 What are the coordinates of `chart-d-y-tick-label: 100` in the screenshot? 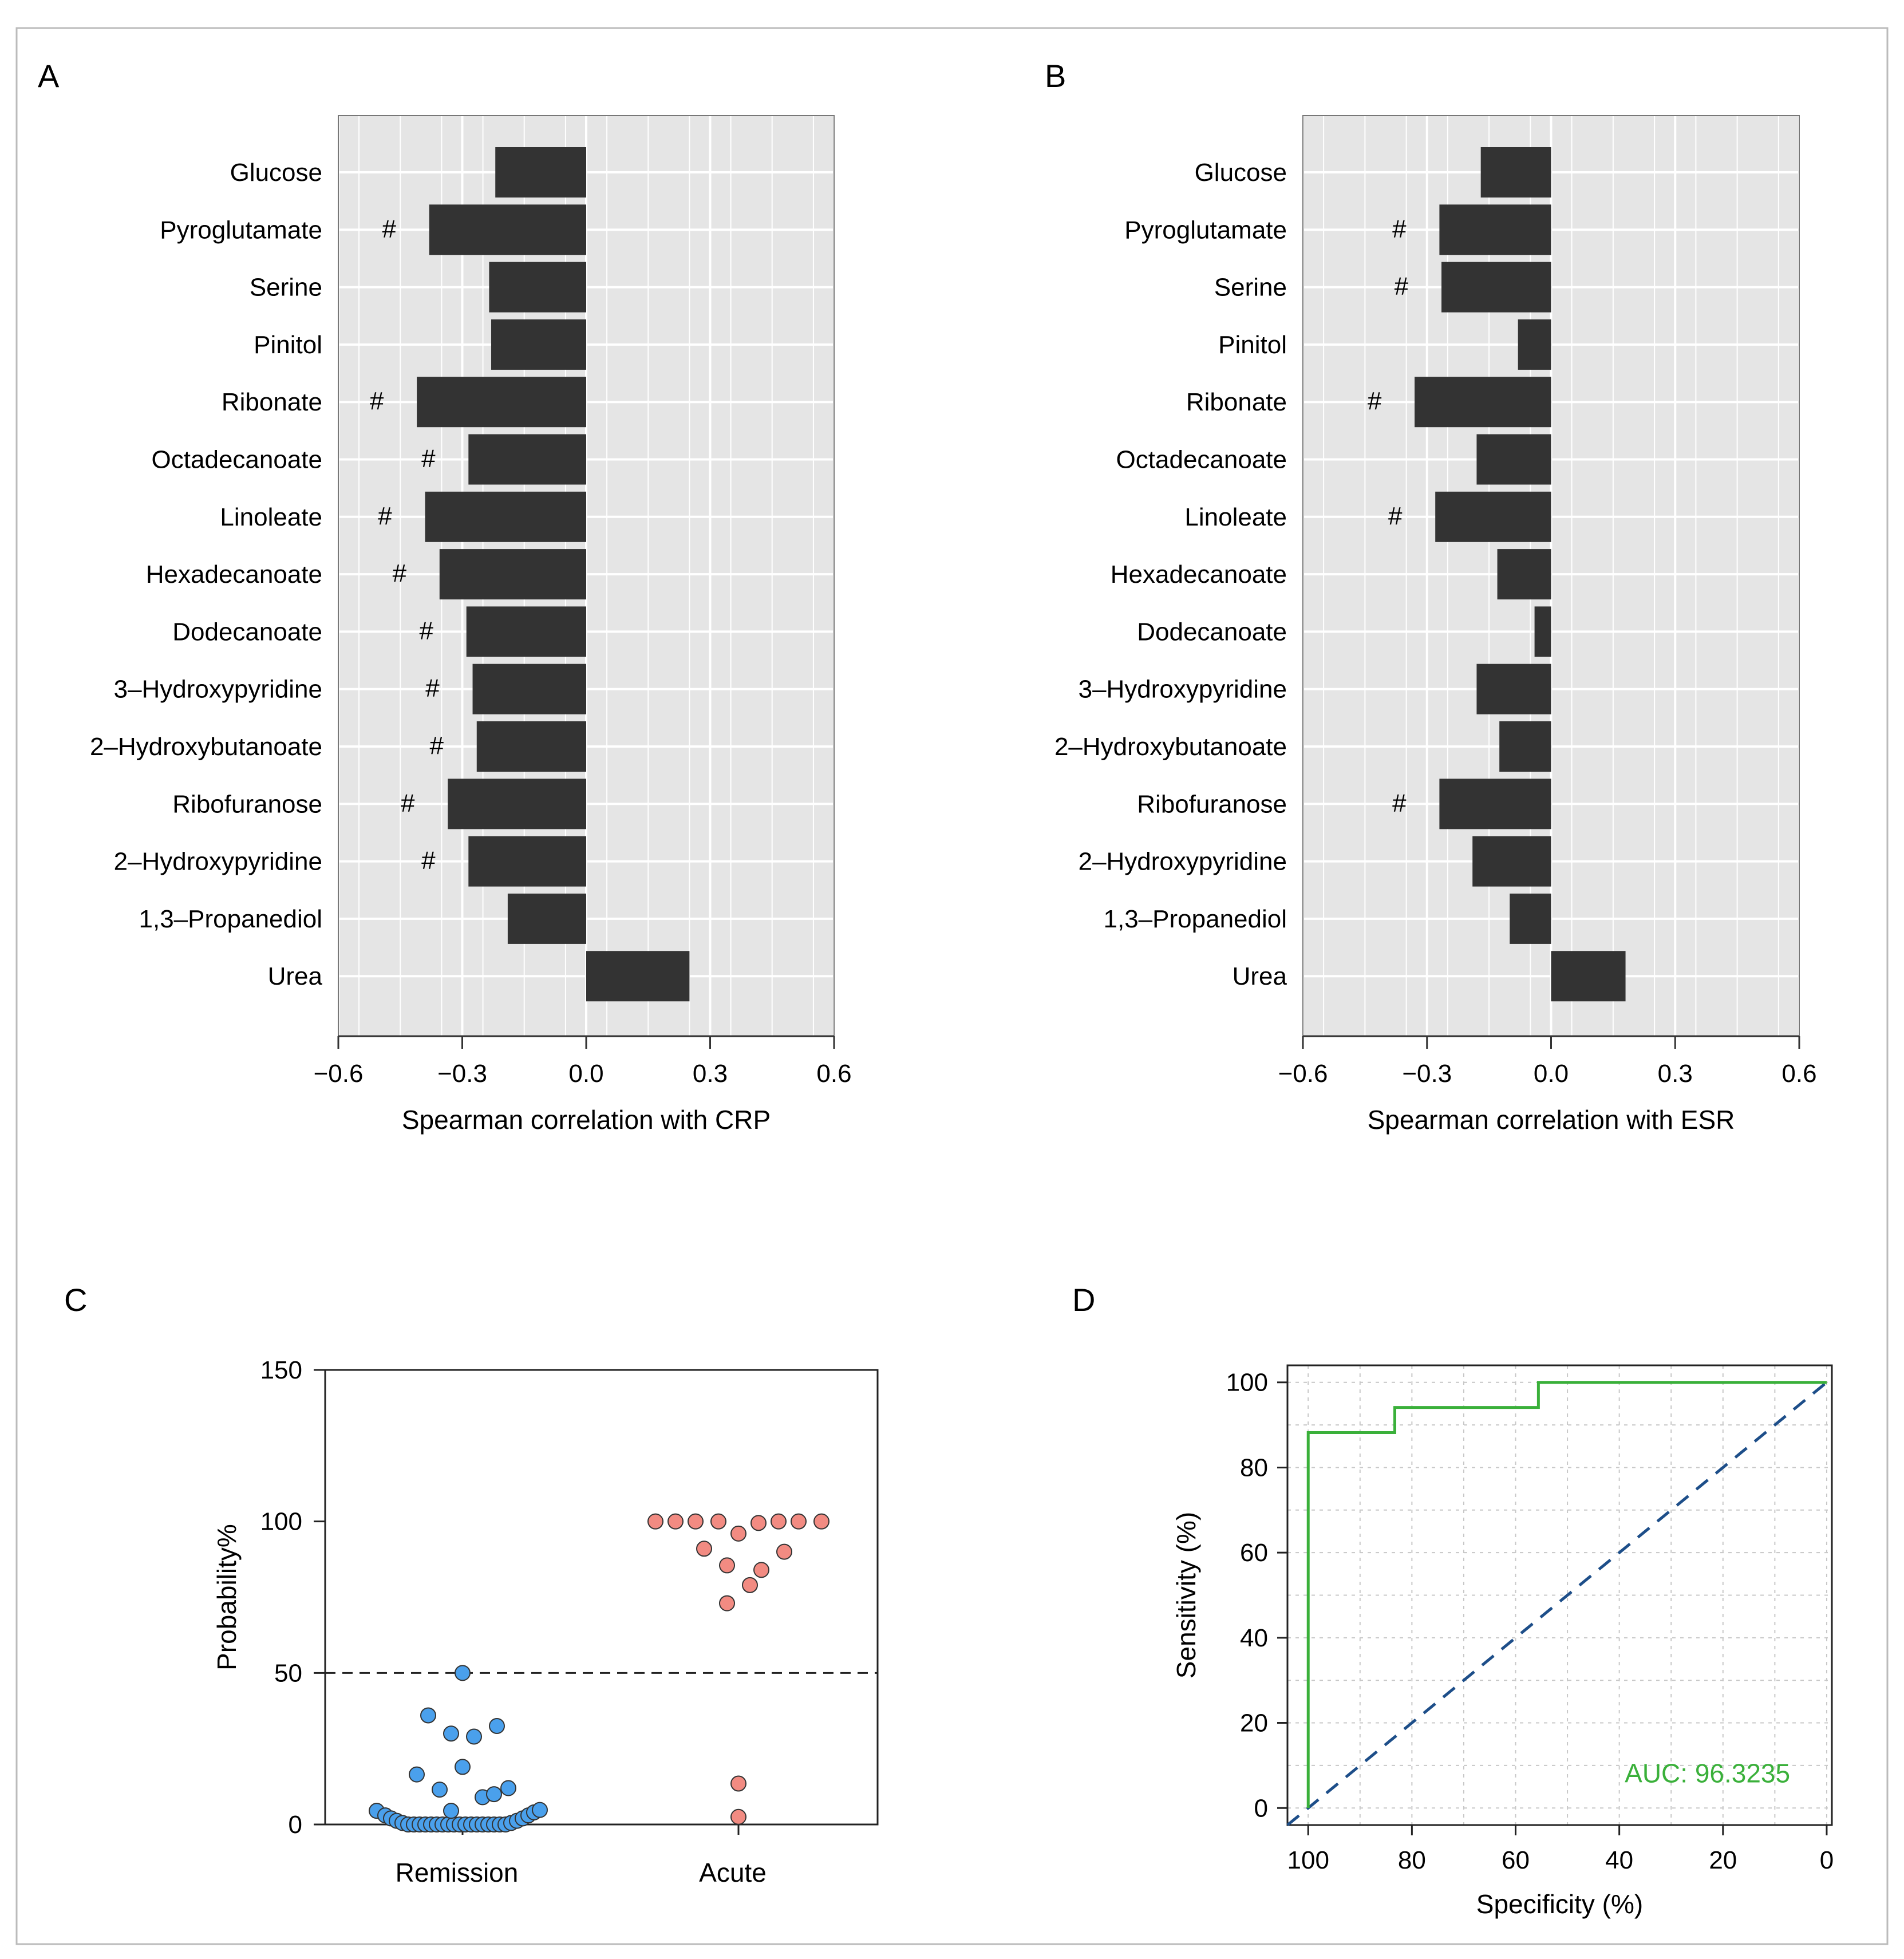 It's located at (1247, 1383).